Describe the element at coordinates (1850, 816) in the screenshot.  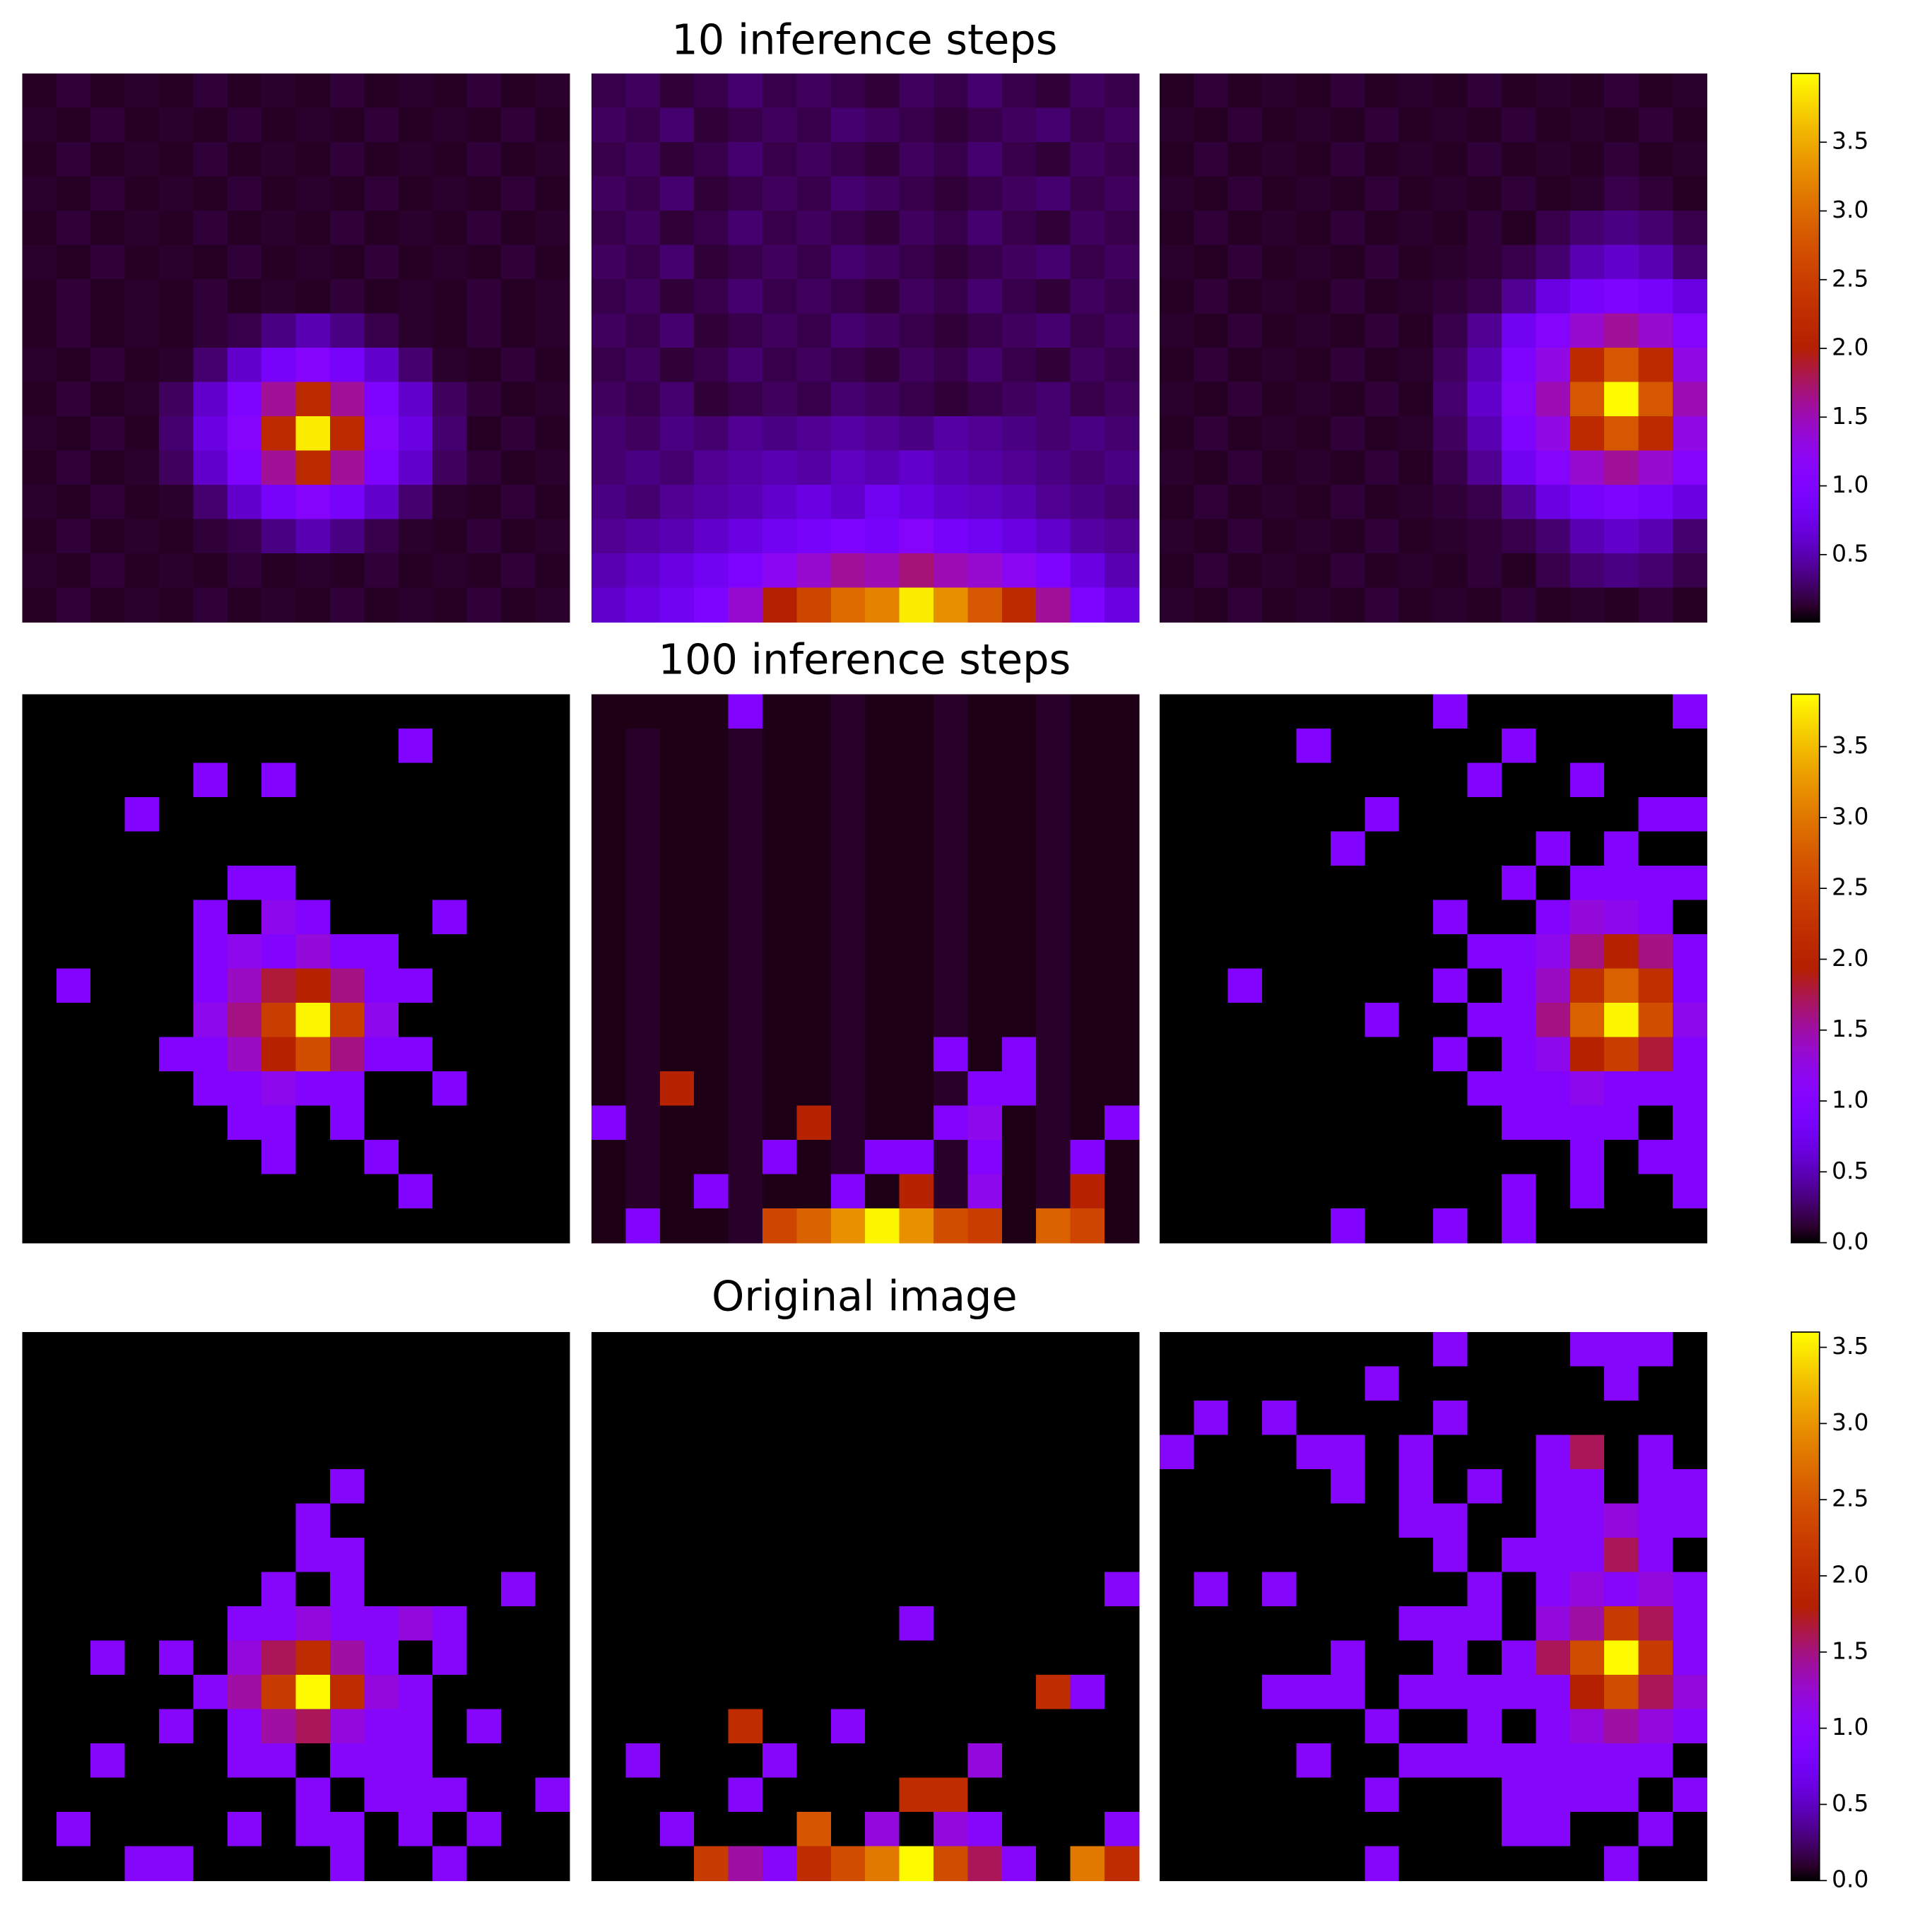
I see `colorbar-tick-label: 3.0` at that location.